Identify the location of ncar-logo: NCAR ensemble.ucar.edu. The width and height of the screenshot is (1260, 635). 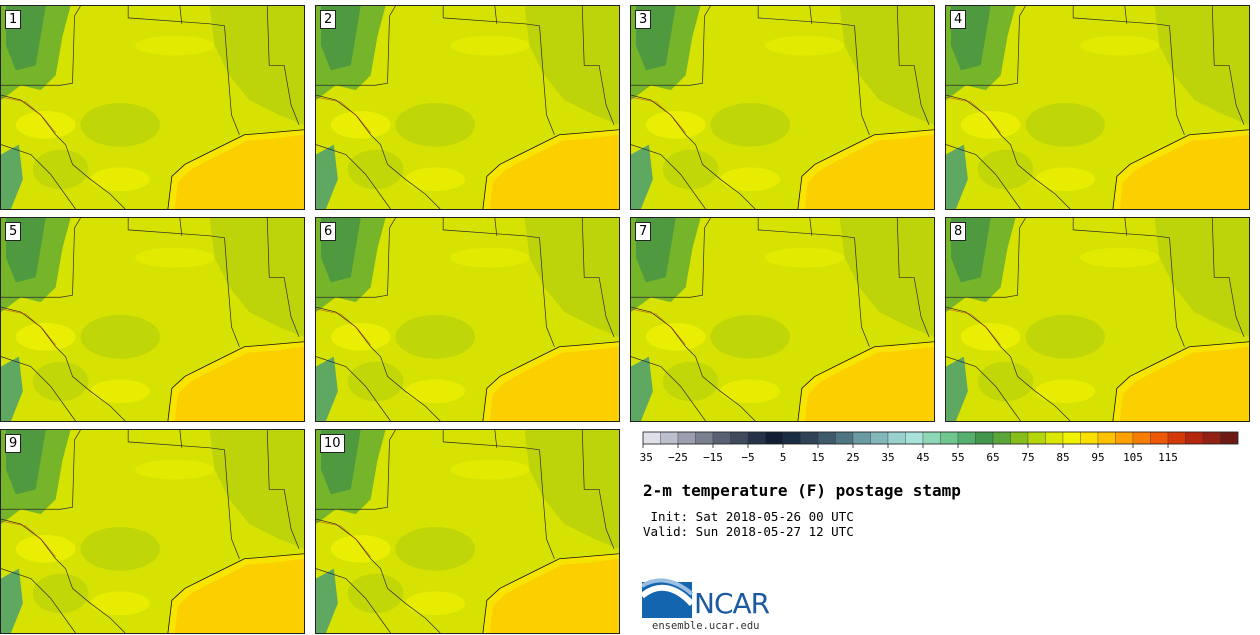
(722, 605).